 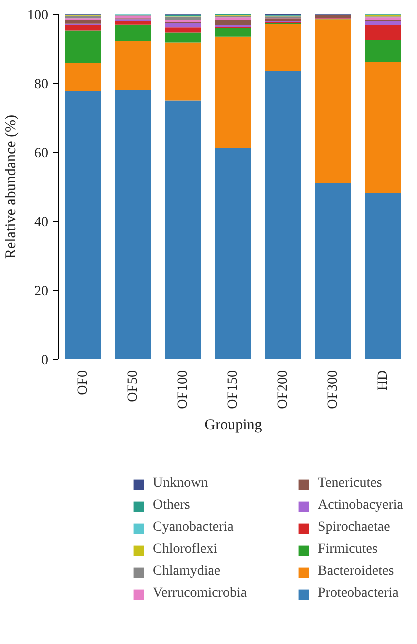 I want to click on legend-label: Unknown, so click(x=181, y=484).